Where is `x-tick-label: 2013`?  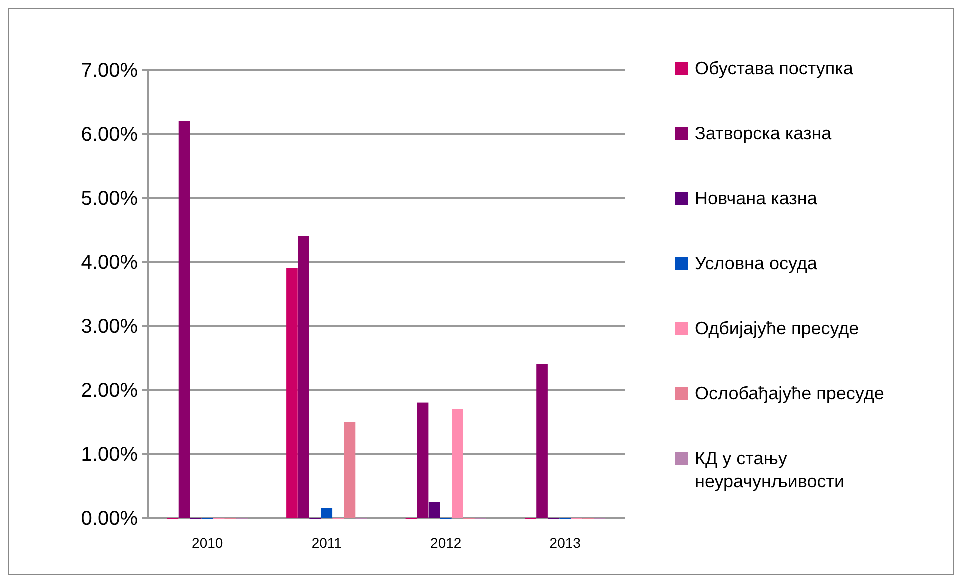 x-tick-label: 2013 is located at coordinates (566, 543).